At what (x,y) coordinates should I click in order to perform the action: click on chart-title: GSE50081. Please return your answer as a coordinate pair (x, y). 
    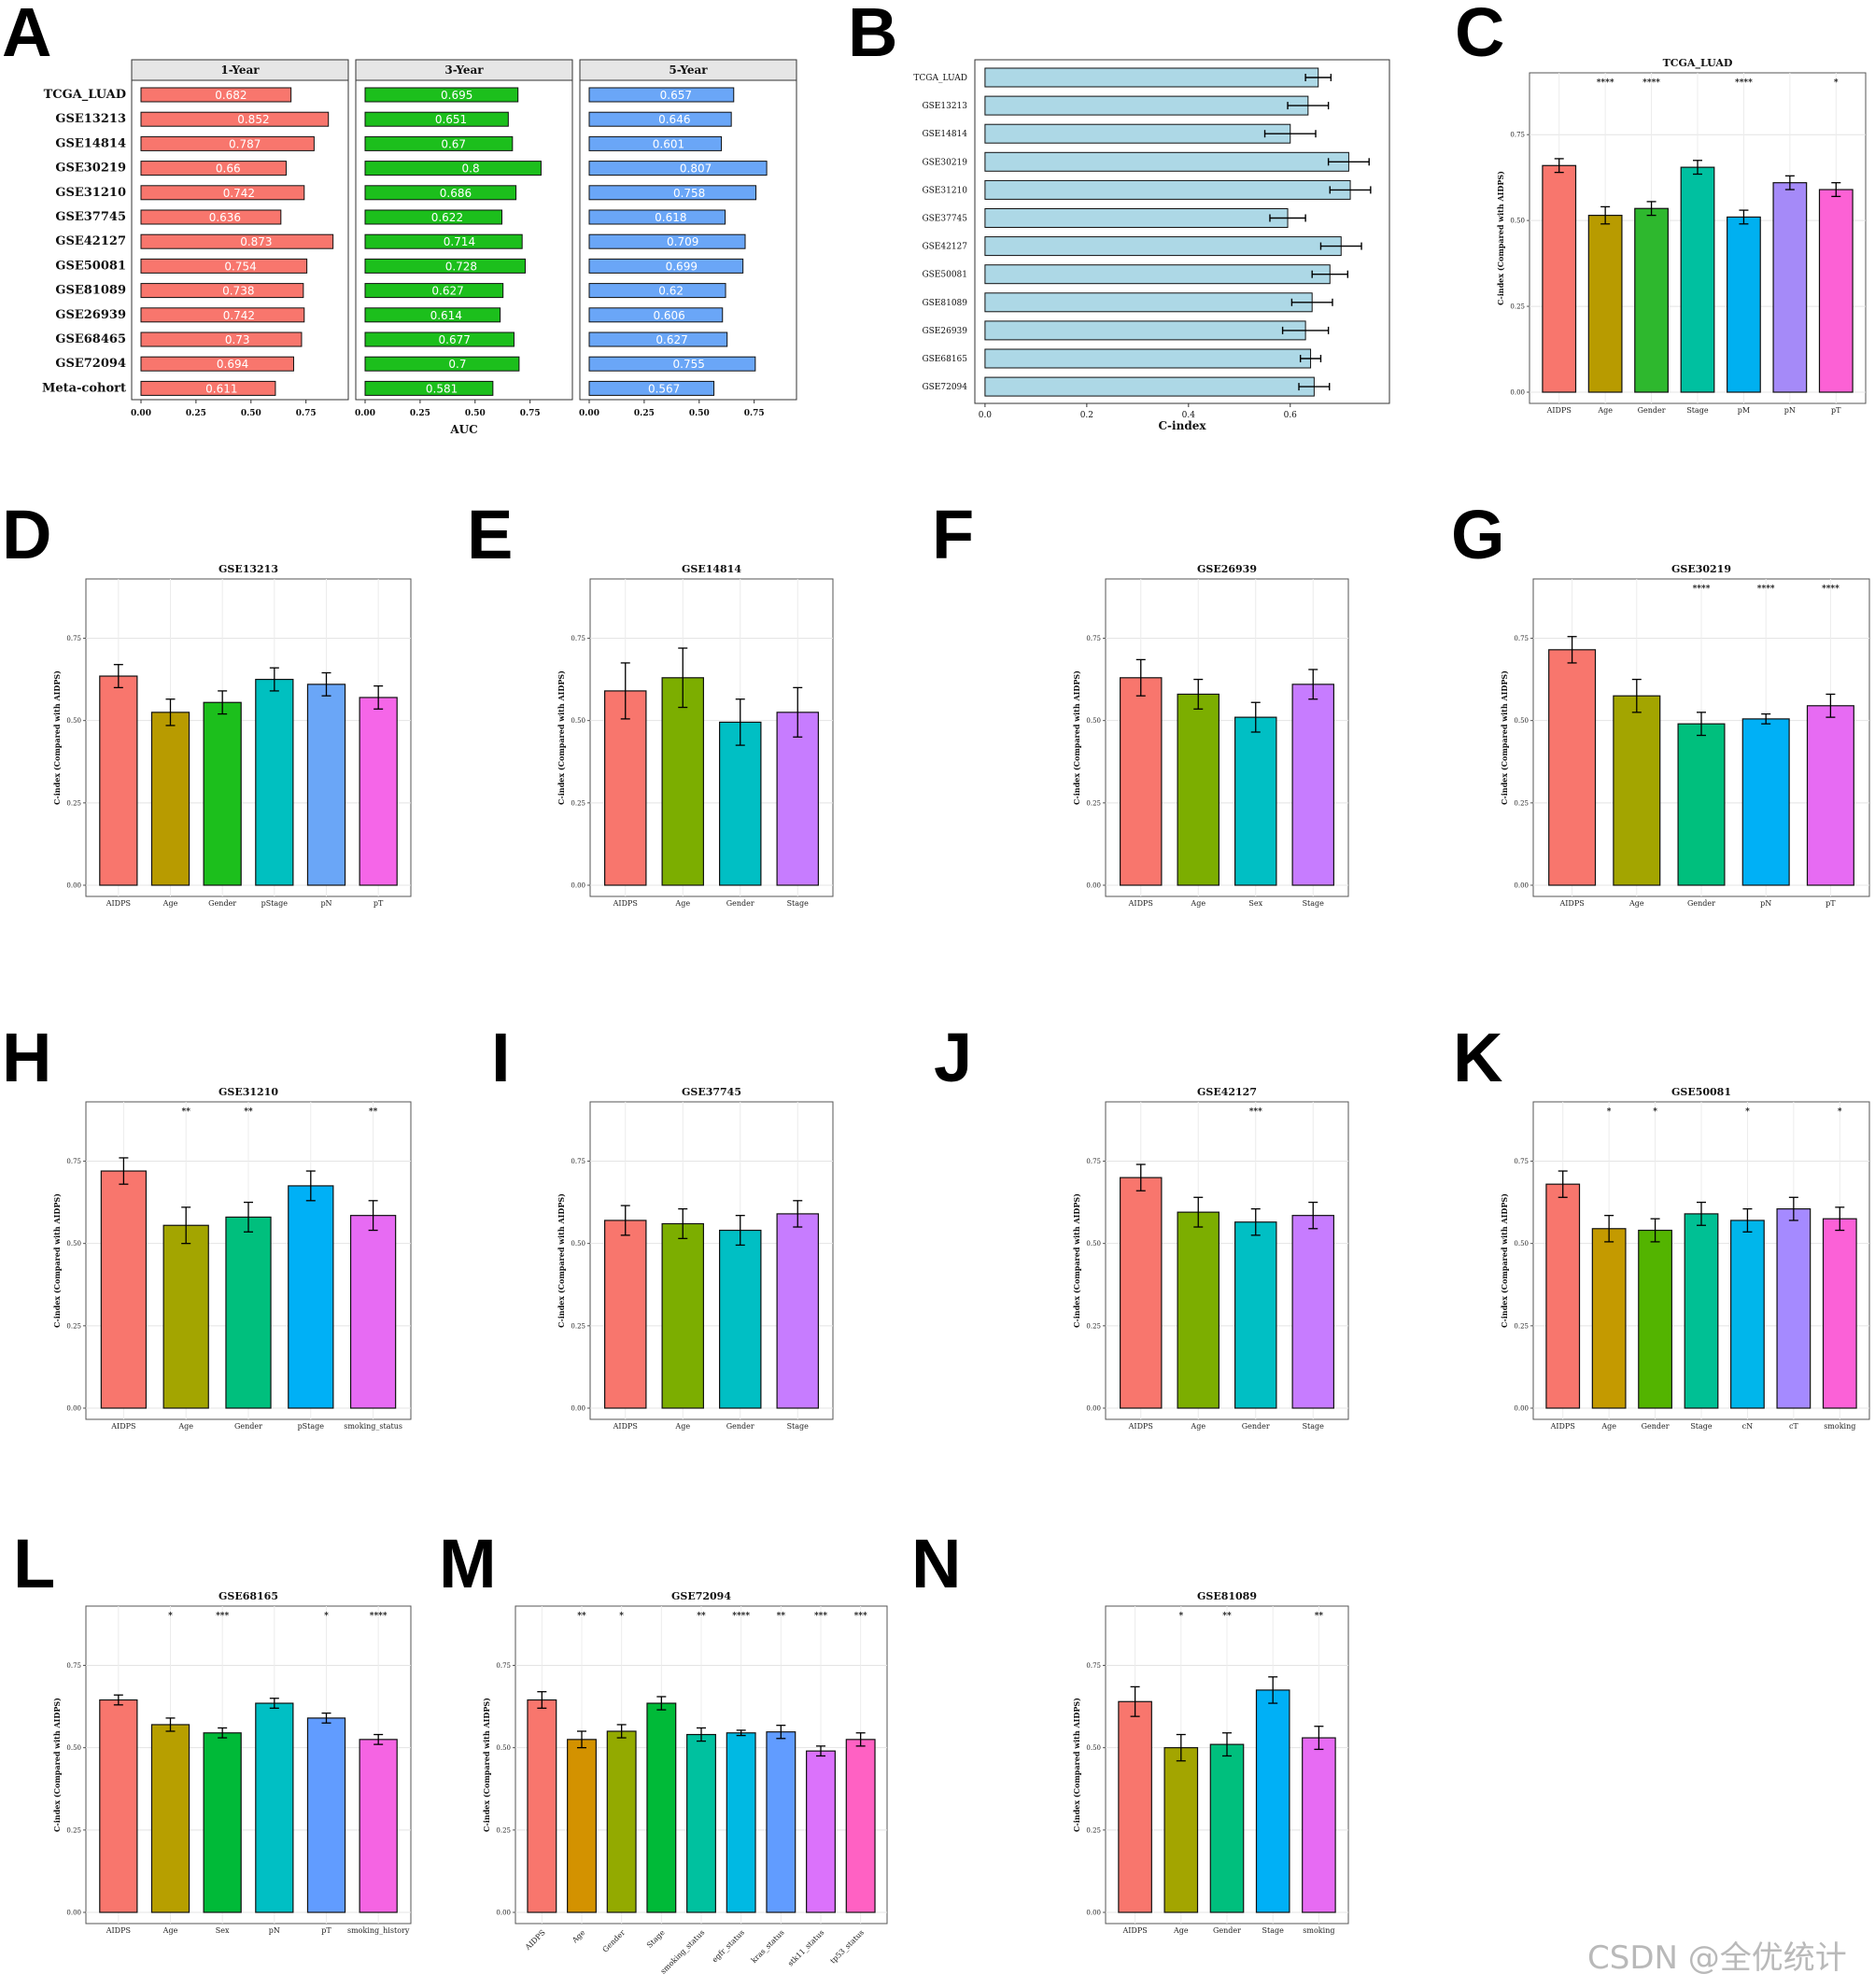
    Looking at the image, I should click on (1701, 1092).